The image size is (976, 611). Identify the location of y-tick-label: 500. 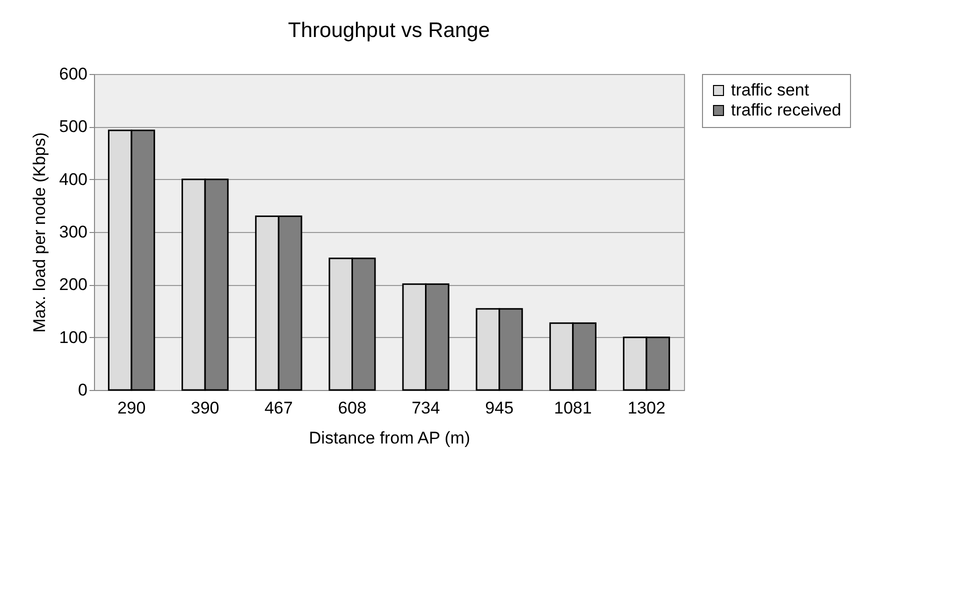
(73, 126).